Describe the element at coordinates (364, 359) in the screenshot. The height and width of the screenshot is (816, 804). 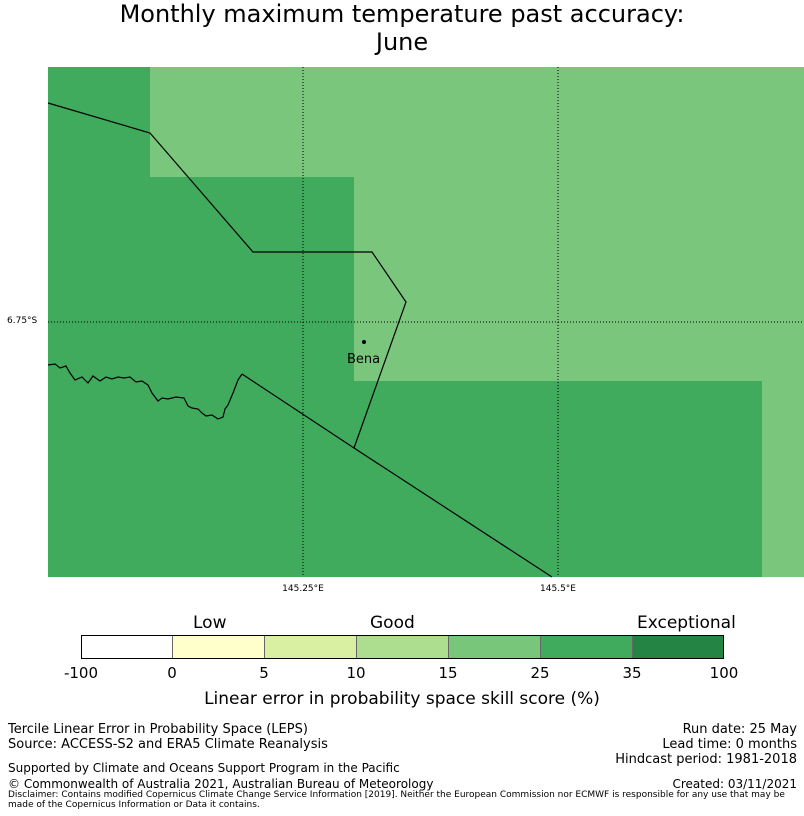
I see `place-label-bena: Bena` at that location.